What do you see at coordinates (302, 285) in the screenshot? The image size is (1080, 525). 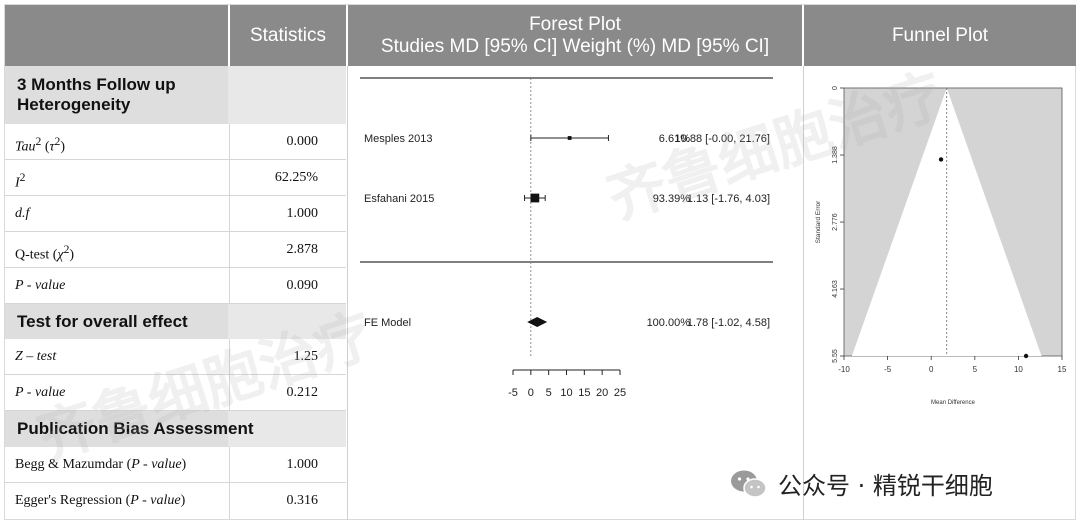 I see `row-value: 0.090` at bounding box center [302, 285].